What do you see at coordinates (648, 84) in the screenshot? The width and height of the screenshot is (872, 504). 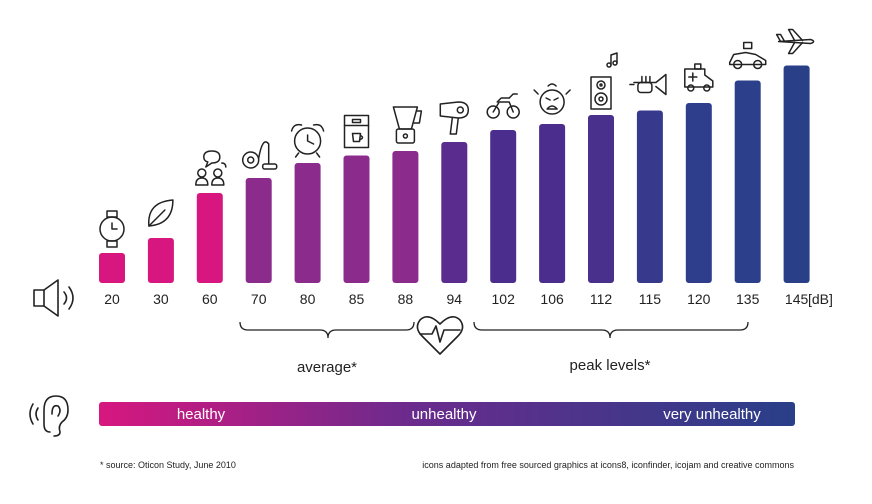 I see `trumpet-icon` at bounding box center [648, 84].